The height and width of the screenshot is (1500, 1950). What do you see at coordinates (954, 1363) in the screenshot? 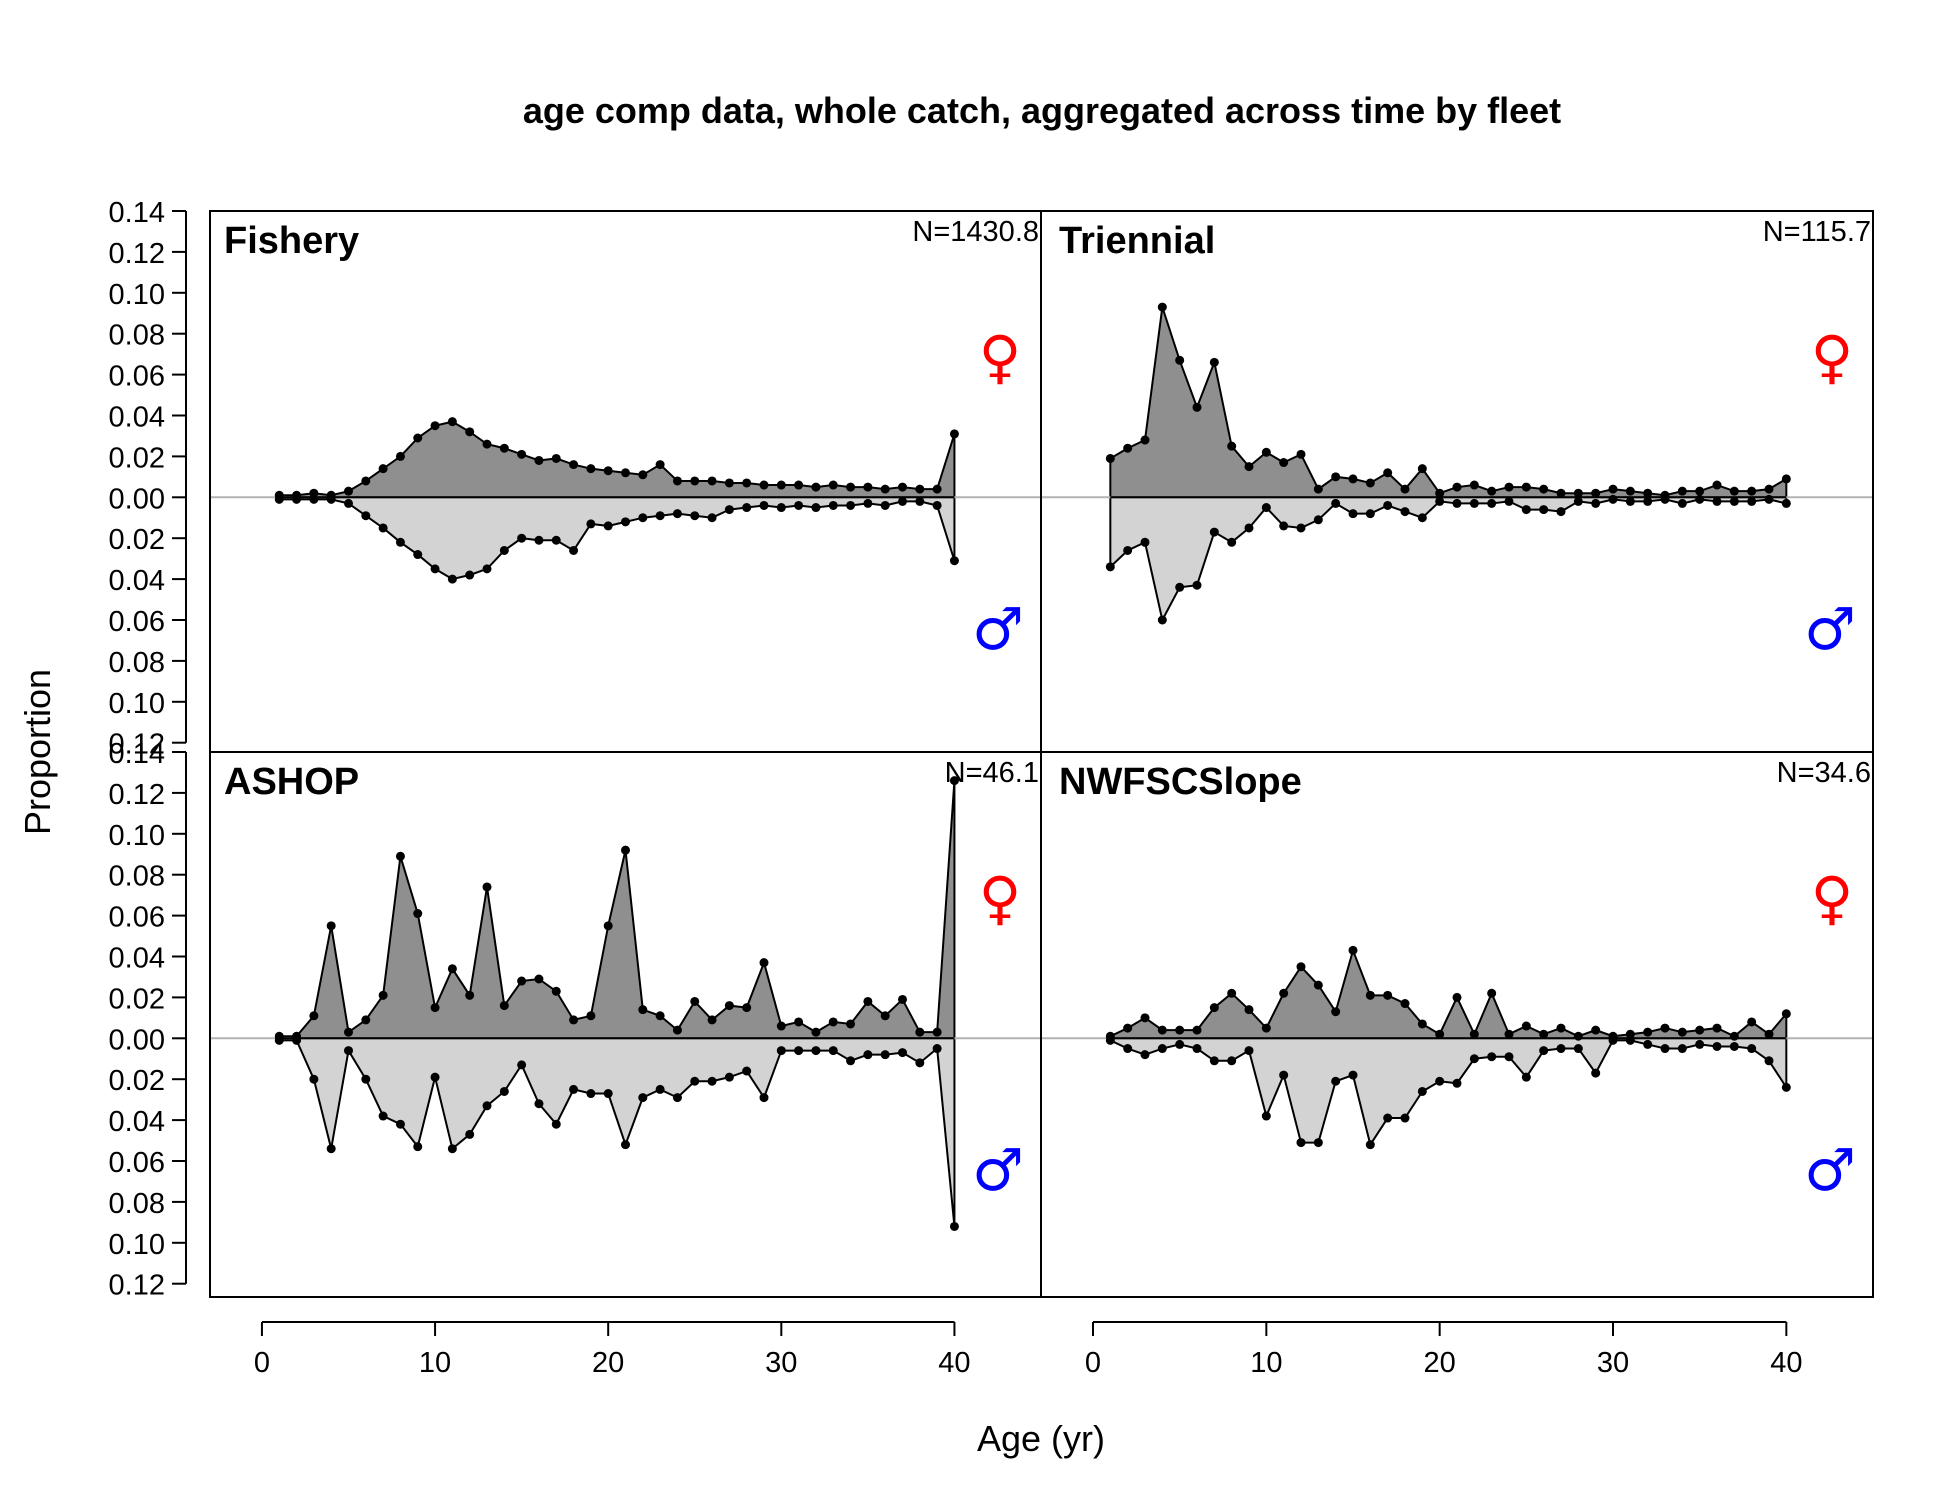
I see `x-tick-label: 40` at bounding box center [954, 1363].